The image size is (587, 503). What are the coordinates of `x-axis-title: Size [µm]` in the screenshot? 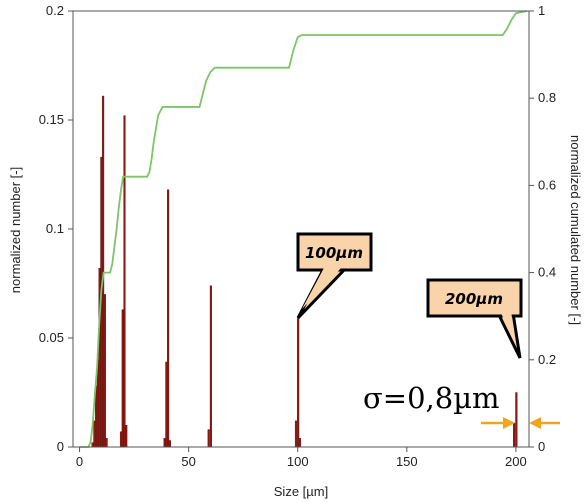 It's located at (301, 491).